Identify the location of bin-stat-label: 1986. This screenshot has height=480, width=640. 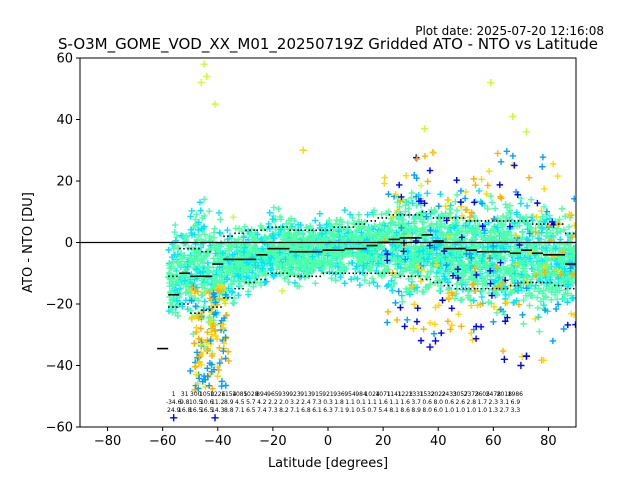
(515, 394).